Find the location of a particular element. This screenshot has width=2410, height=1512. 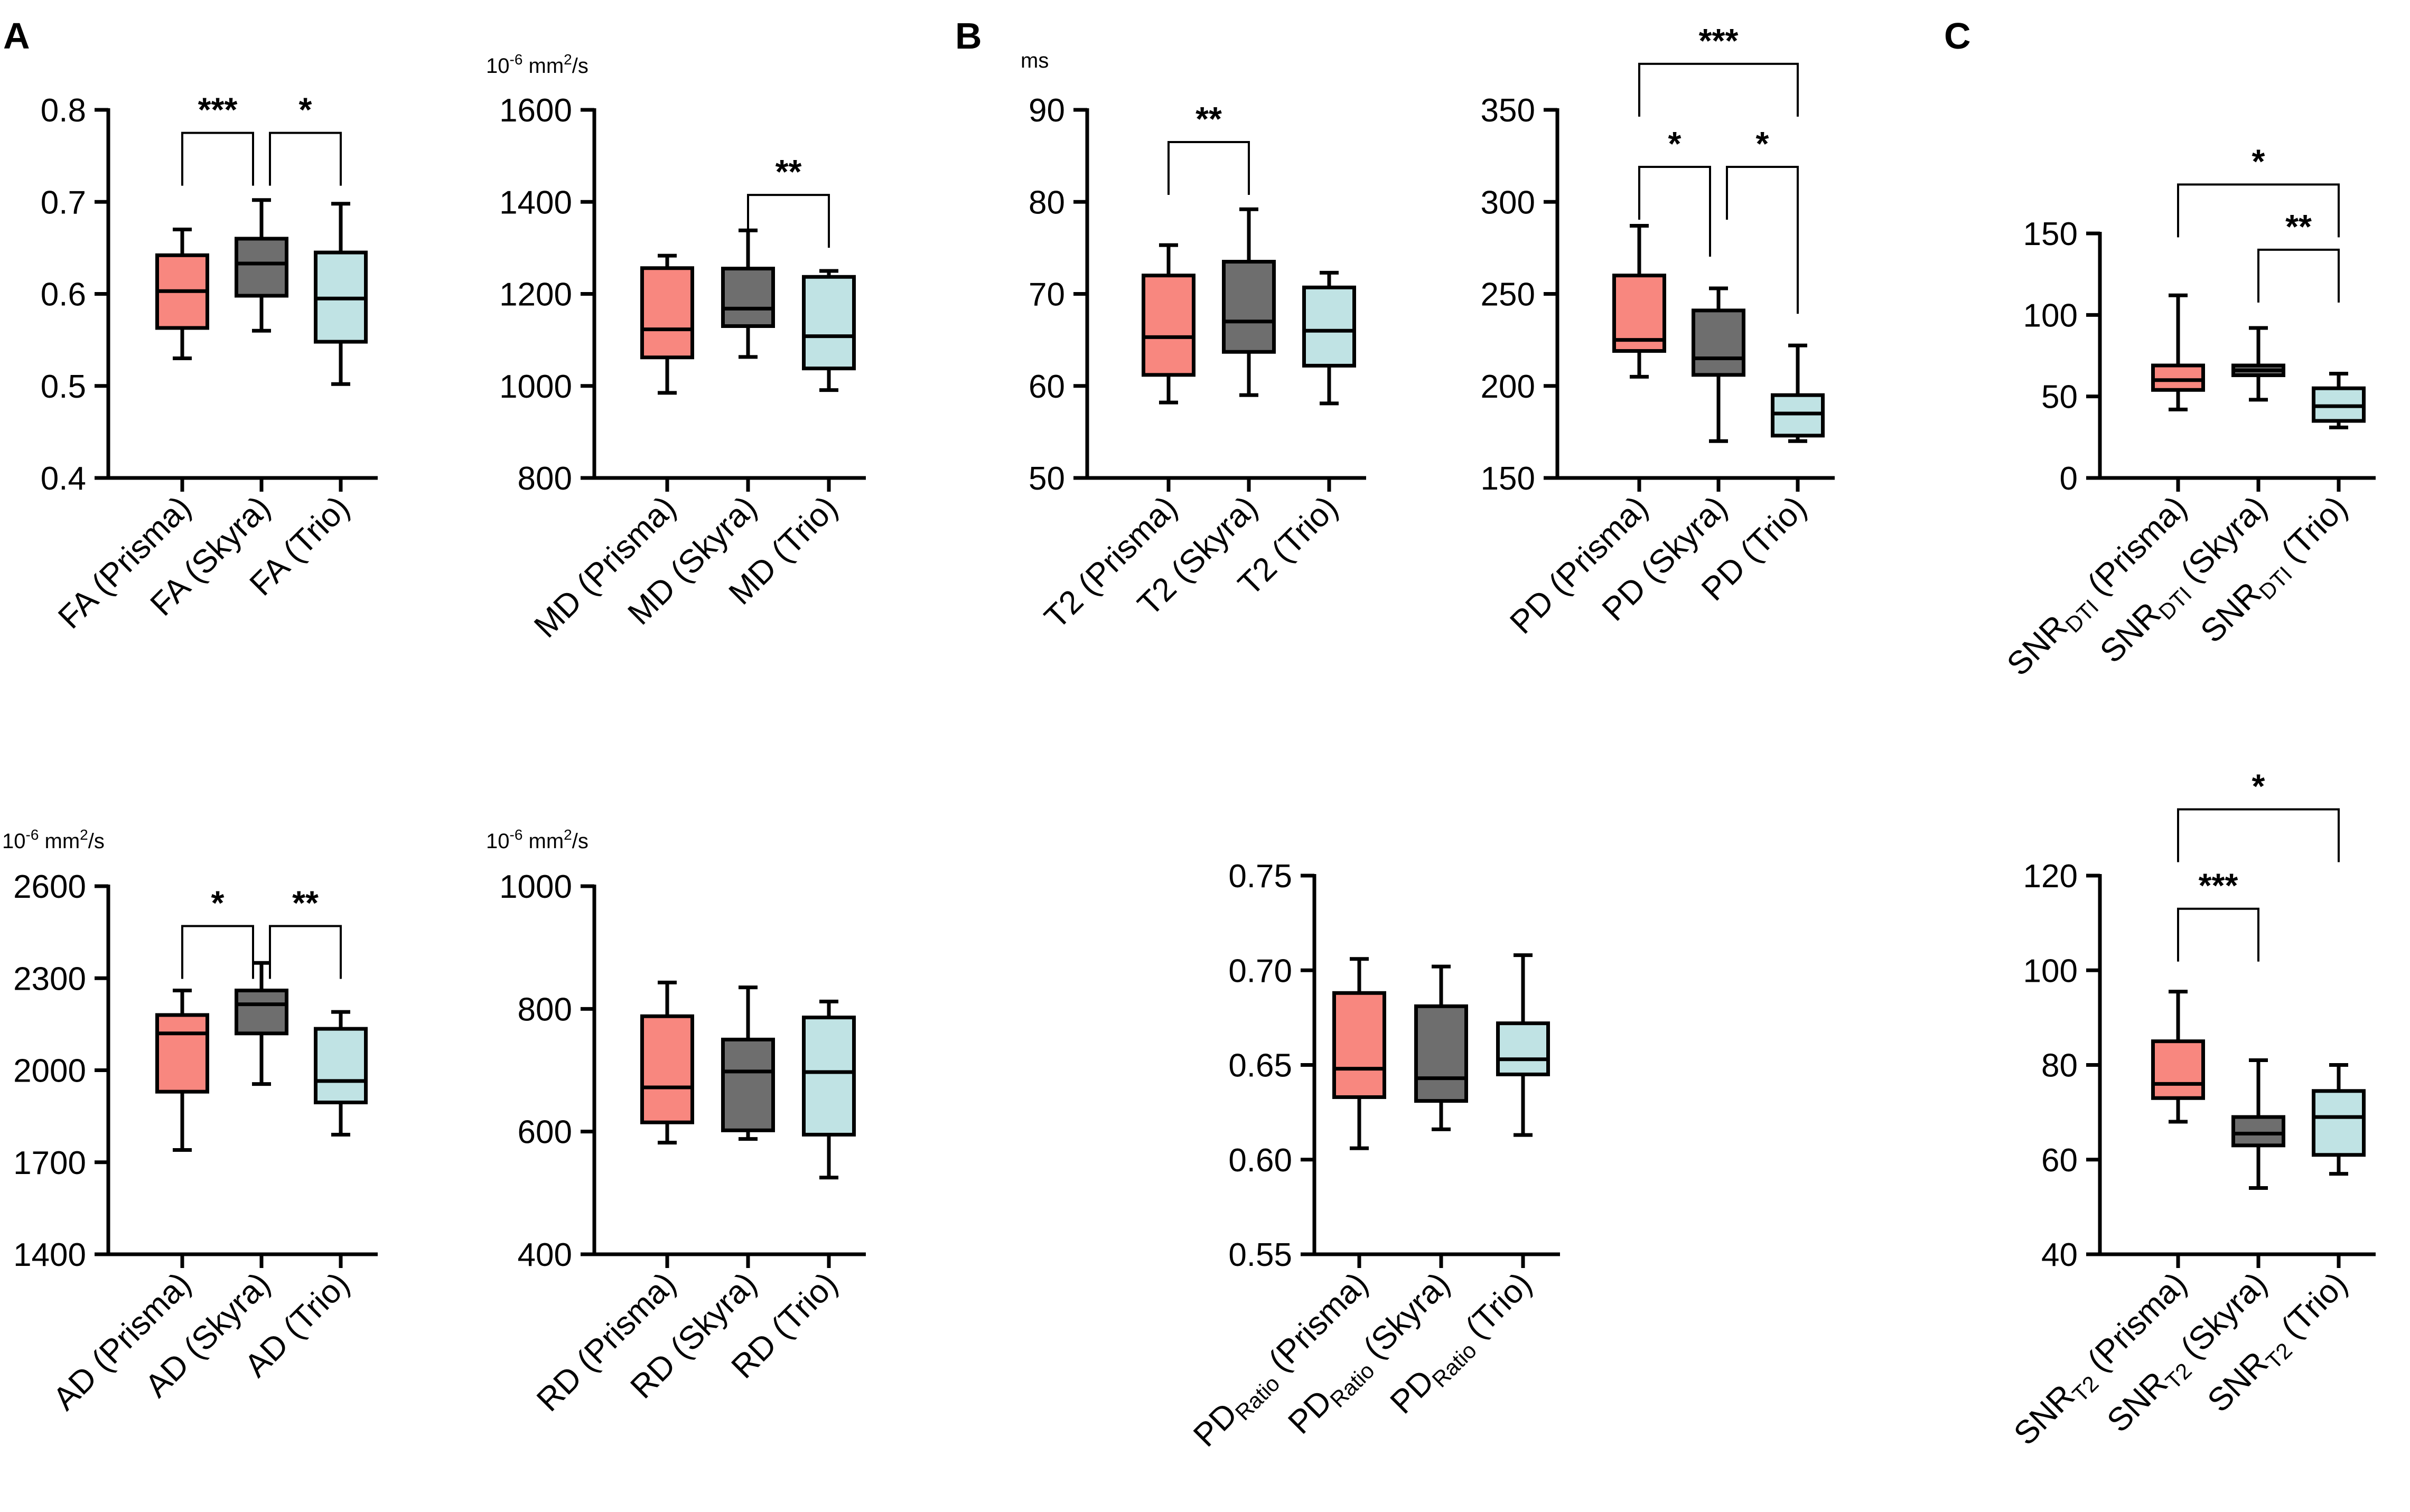

category-label: SNRT2 (Prisma) is located at coordinates (2102, 1360).